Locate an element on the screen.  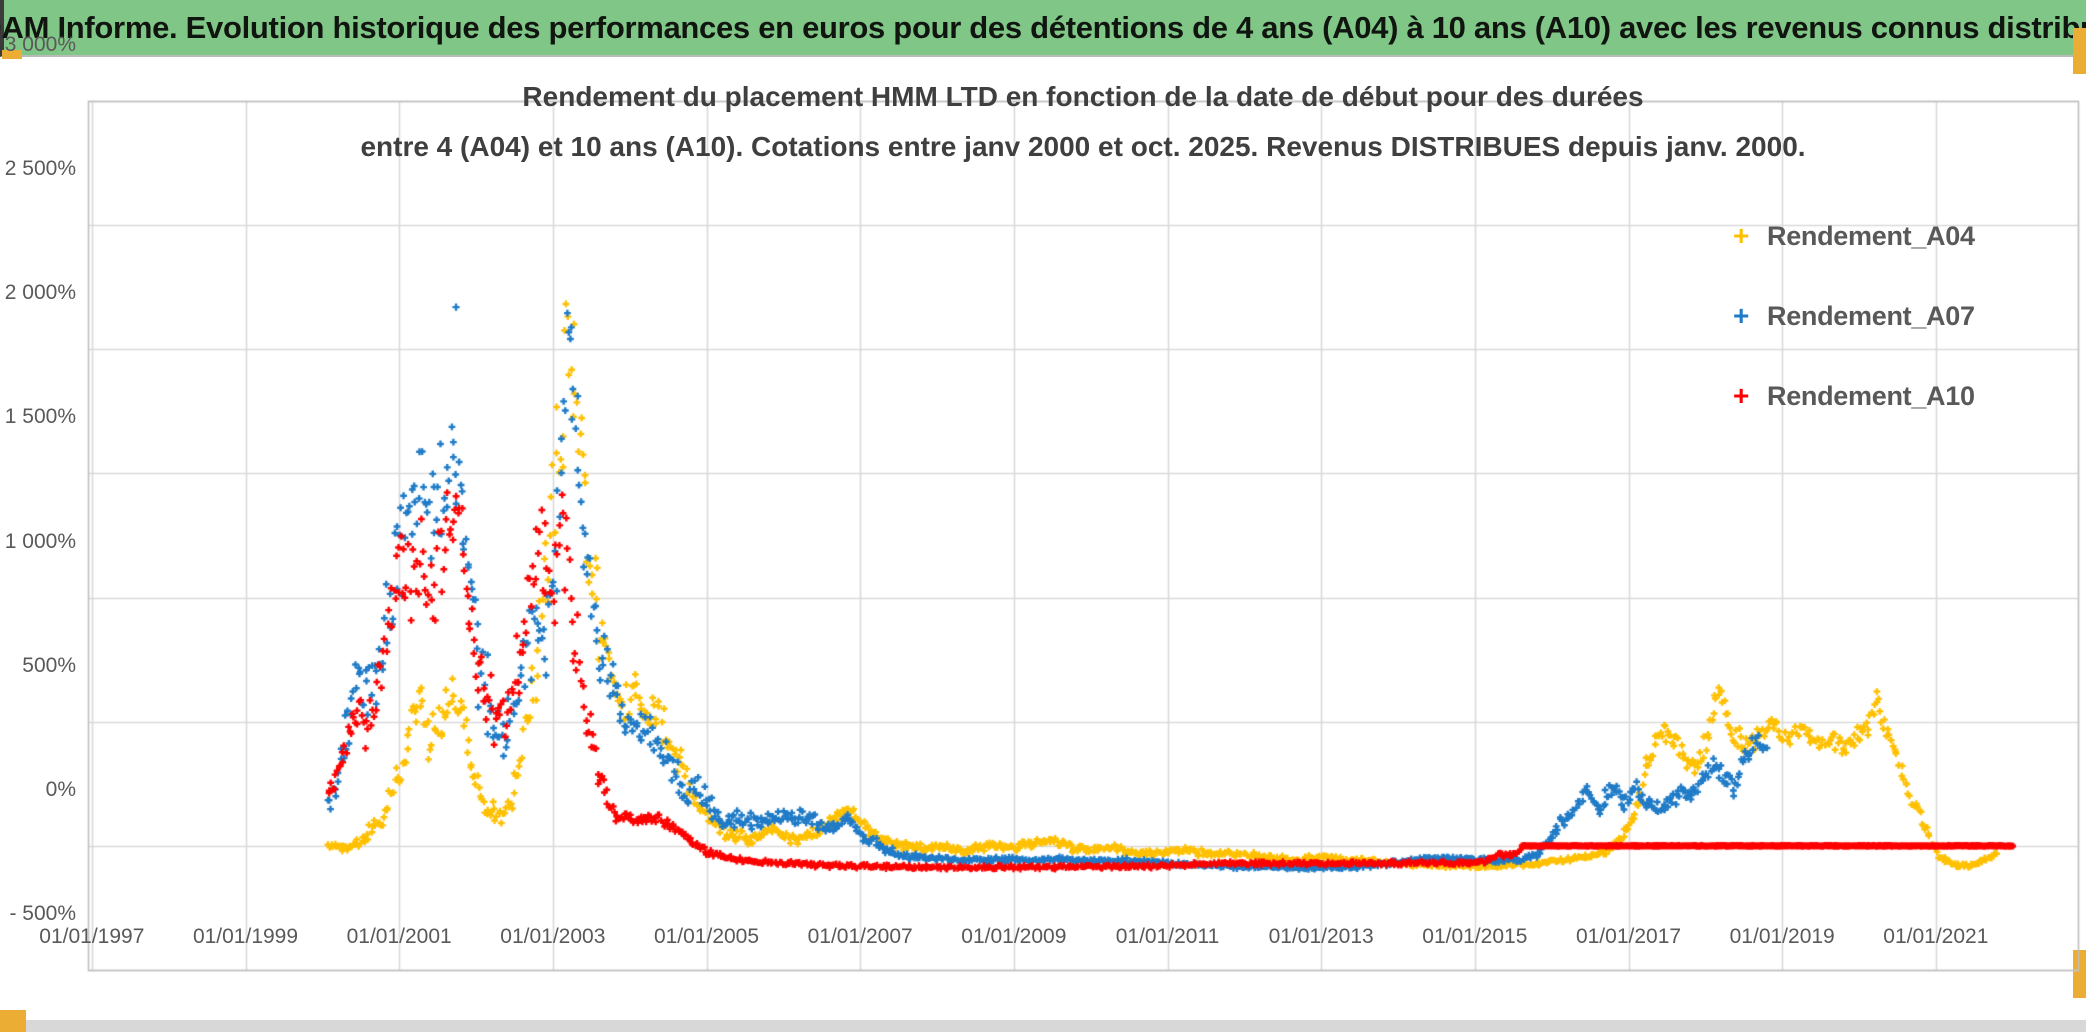
legend-label: Rendement_A04 is located at coordinates (1871, 235).